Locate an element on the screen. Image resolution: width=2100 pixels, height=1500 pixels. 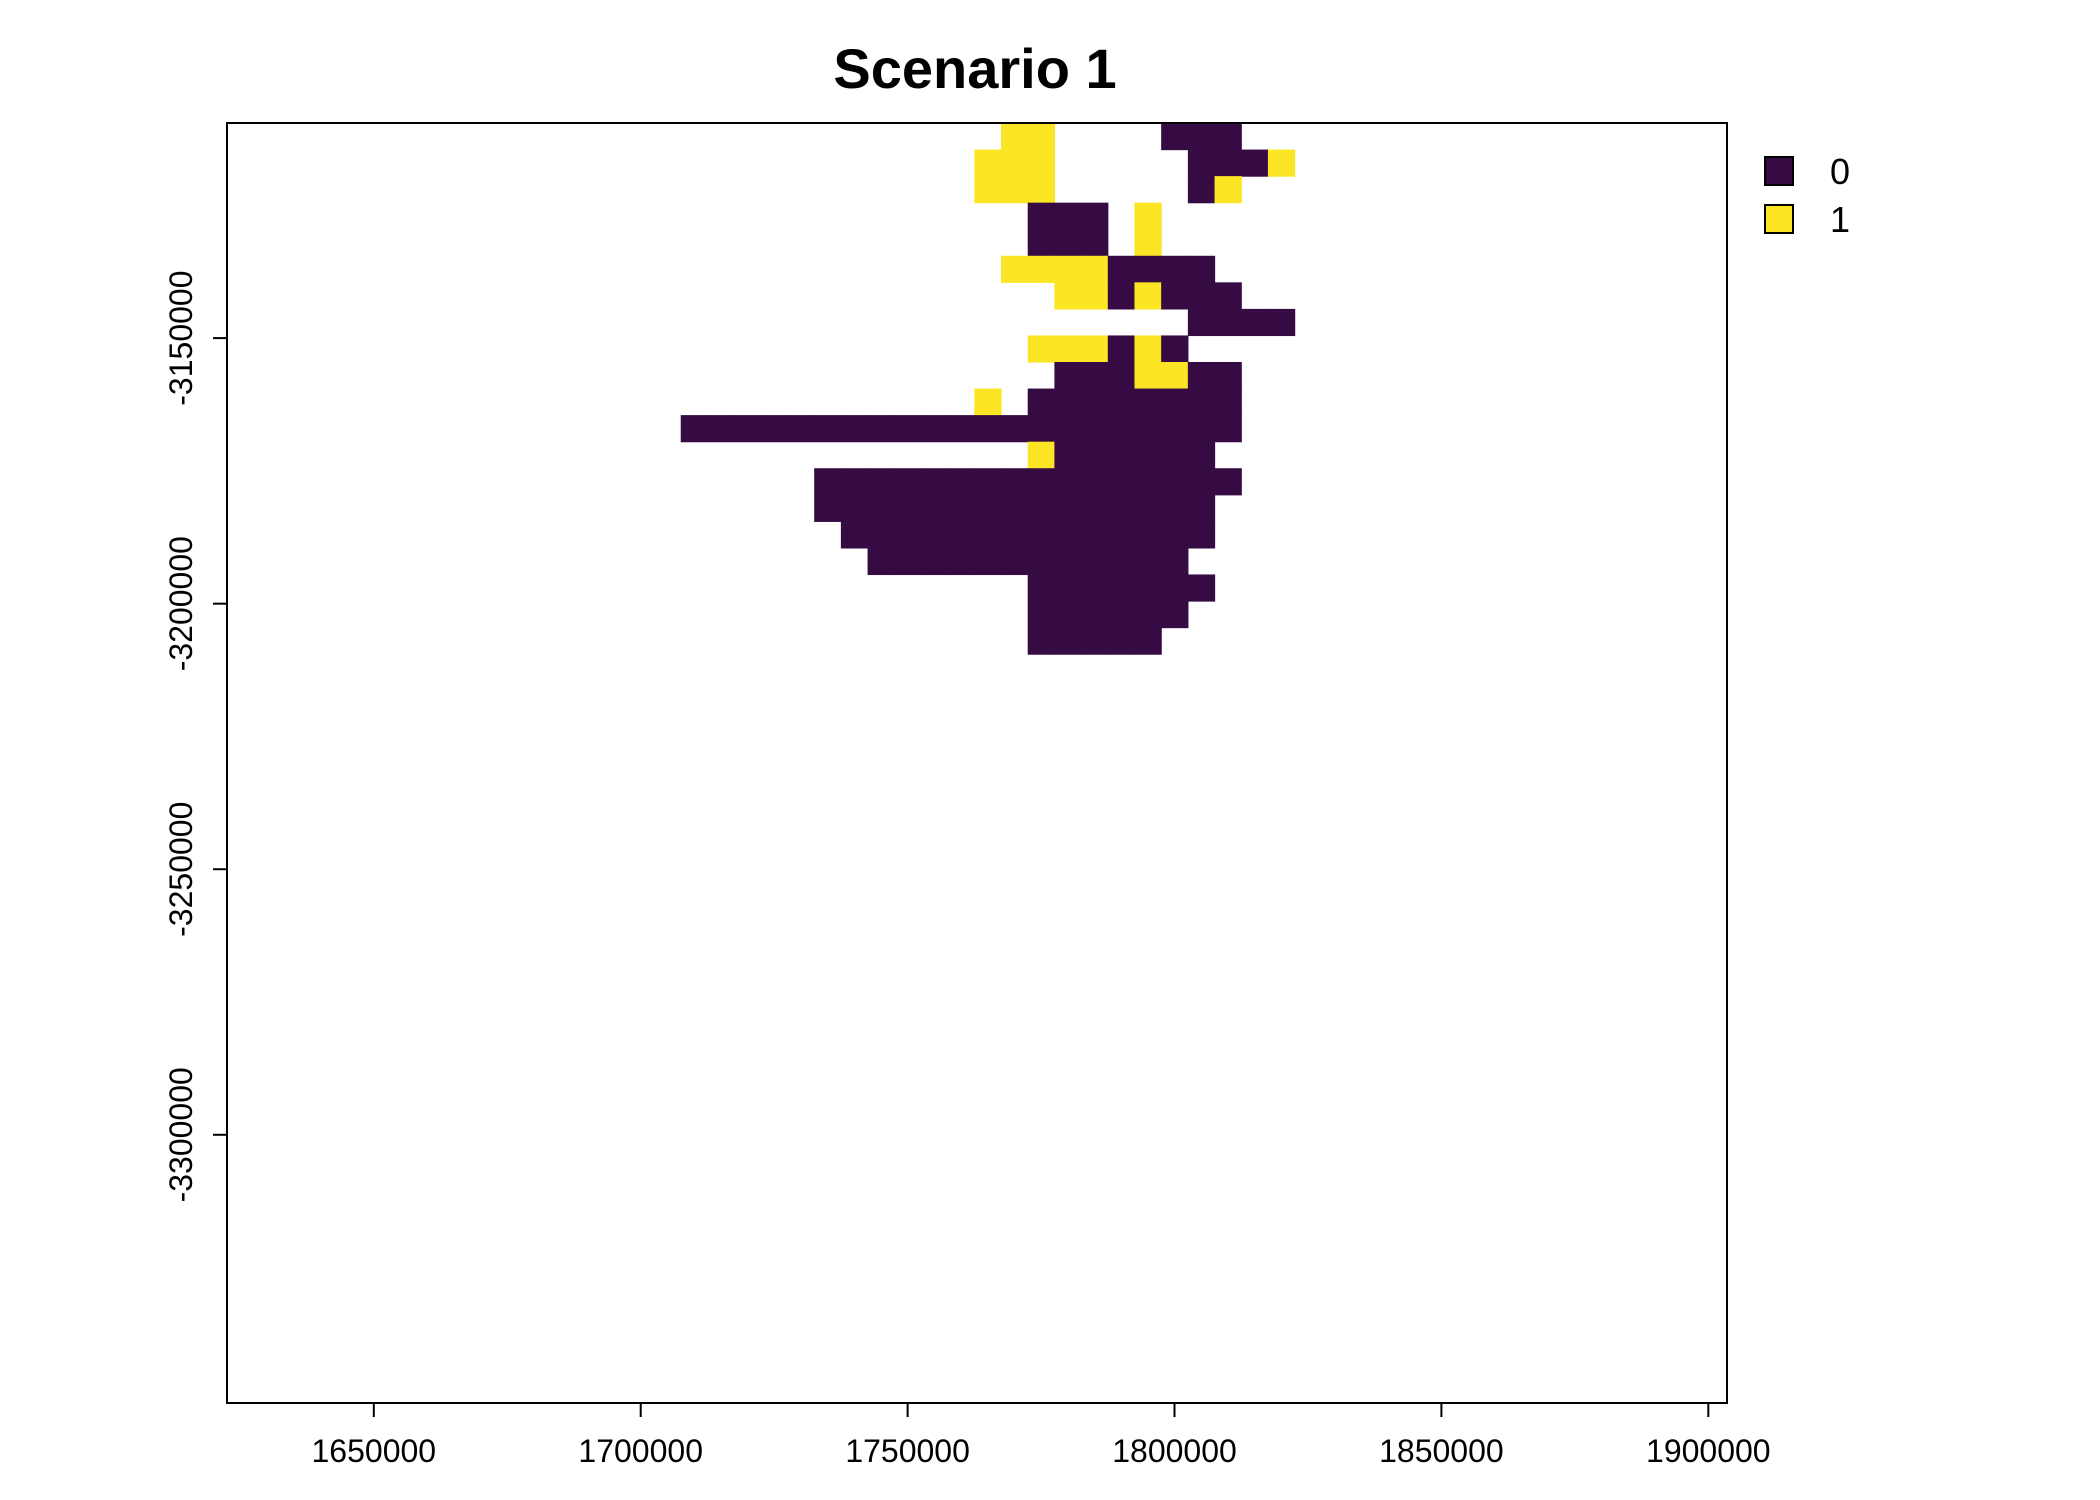
legend: 01 is located at coordinates (1807, 195).